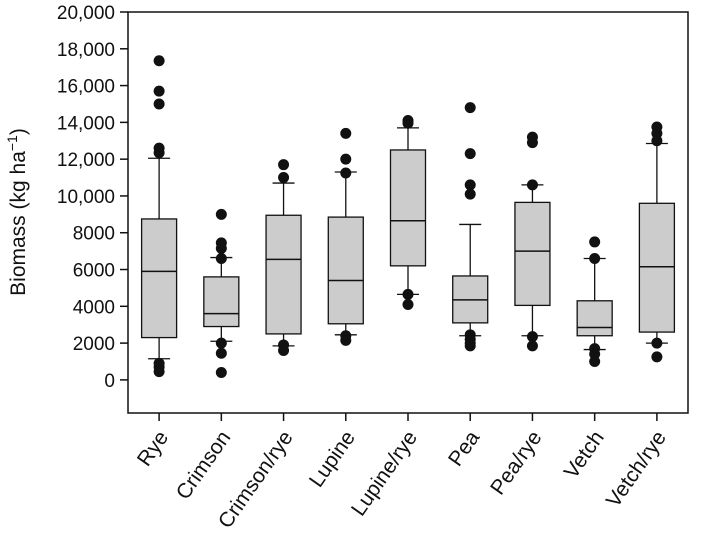 The image size is (704, 544). I want to click on box-rye, so click(159, 216).